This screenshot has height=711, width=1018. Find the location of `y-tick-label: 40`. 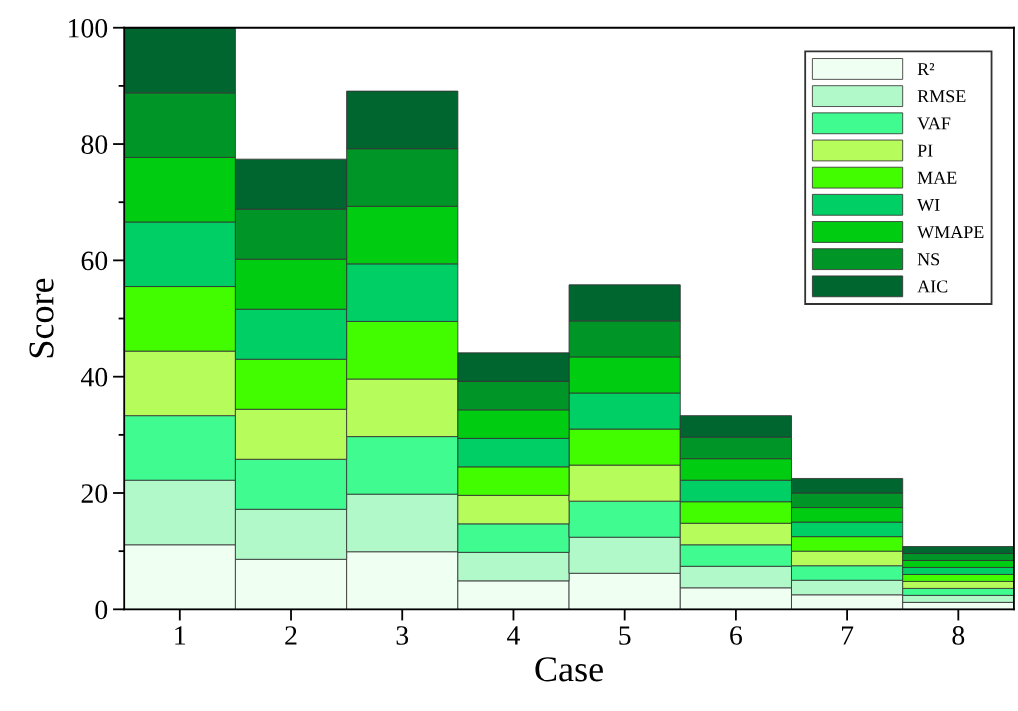

y-tick-label: 40 is located at coordinates (94, 377).